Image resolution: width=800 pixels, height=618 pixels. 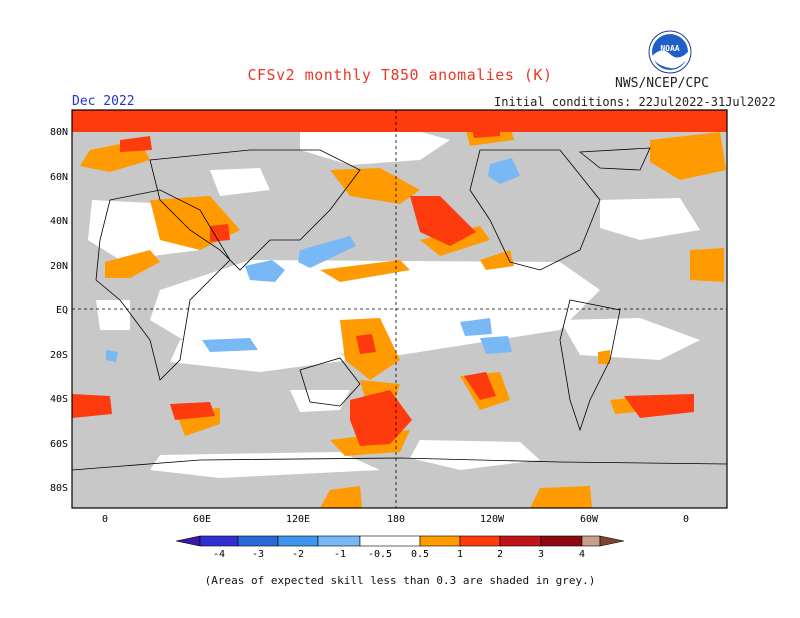 I want to click on lat-tick-label: EQ, so click(x=62, y=310).